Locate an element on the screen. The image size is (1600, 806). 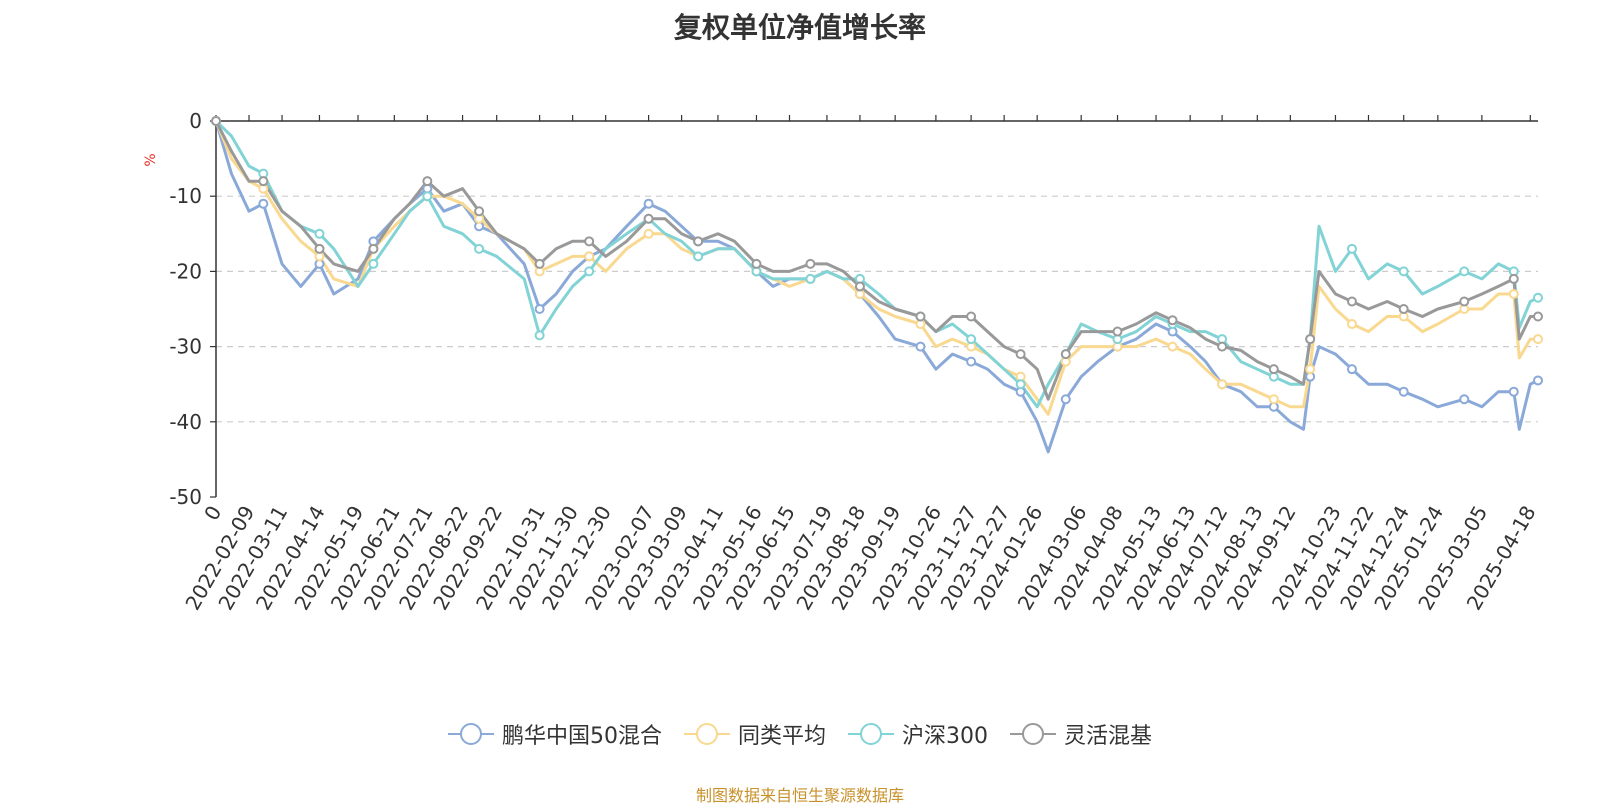
chart-title: 复权单位净值增长率 is located at coordinates (799, 27).